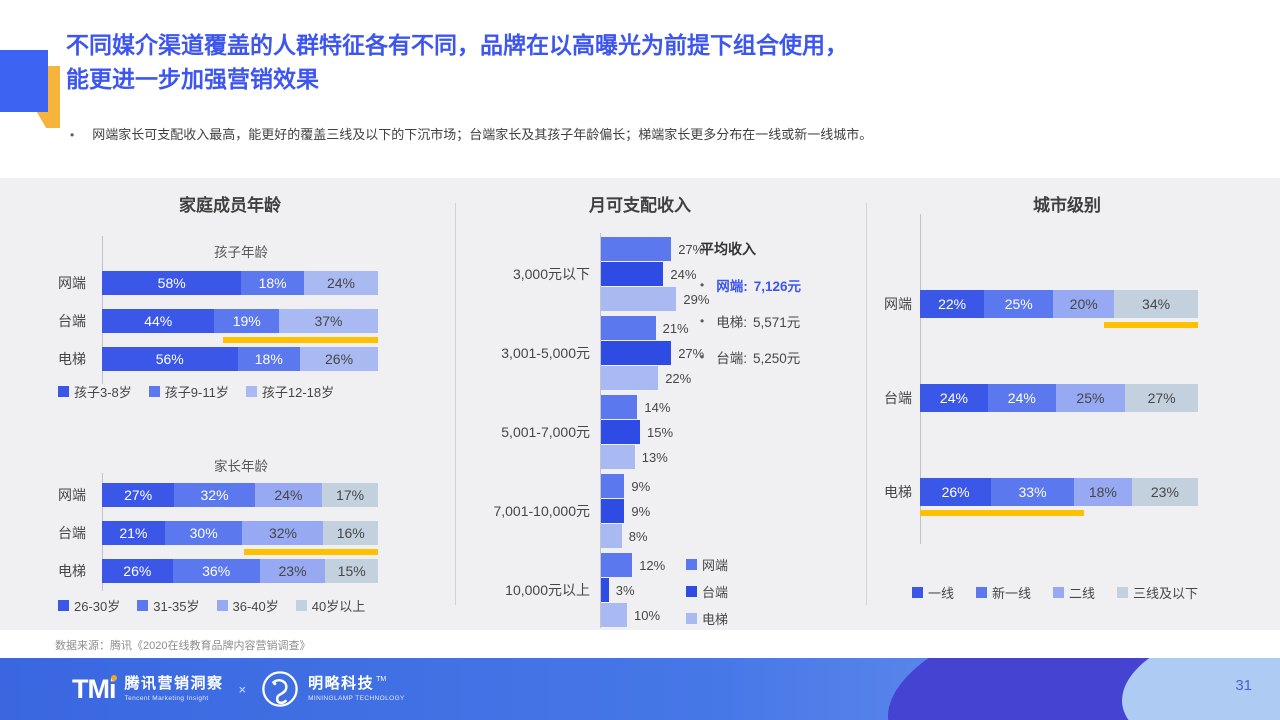 The image size is (1280, 720). I want to click on bar-segment: 22%, so click(952, 304).